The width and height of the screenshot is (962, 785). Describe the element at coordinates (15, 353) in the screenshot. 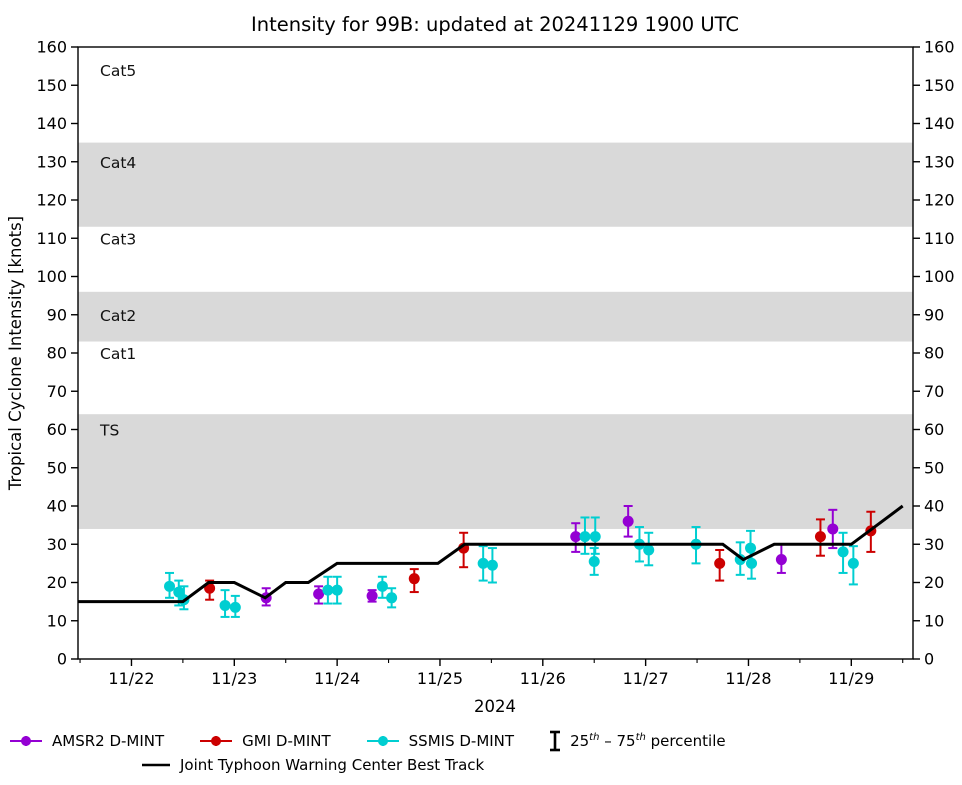

I see `y-axis-label: Tropical Cyclone Intensity [knots]` at that location.